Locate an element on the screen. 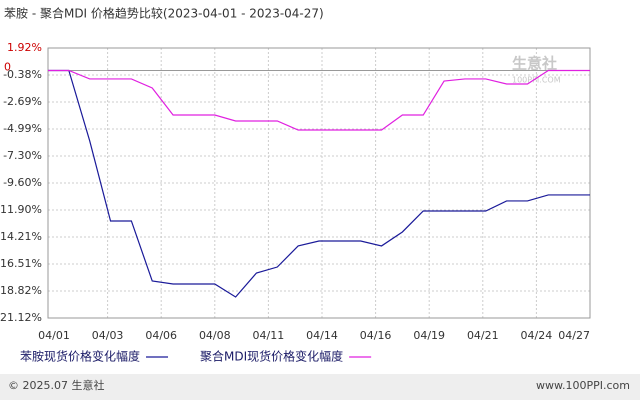 Image resolution: width=640 pixels, height=400 pixels. y-tick-label: -21.12% is located at coordinates (21, 317).